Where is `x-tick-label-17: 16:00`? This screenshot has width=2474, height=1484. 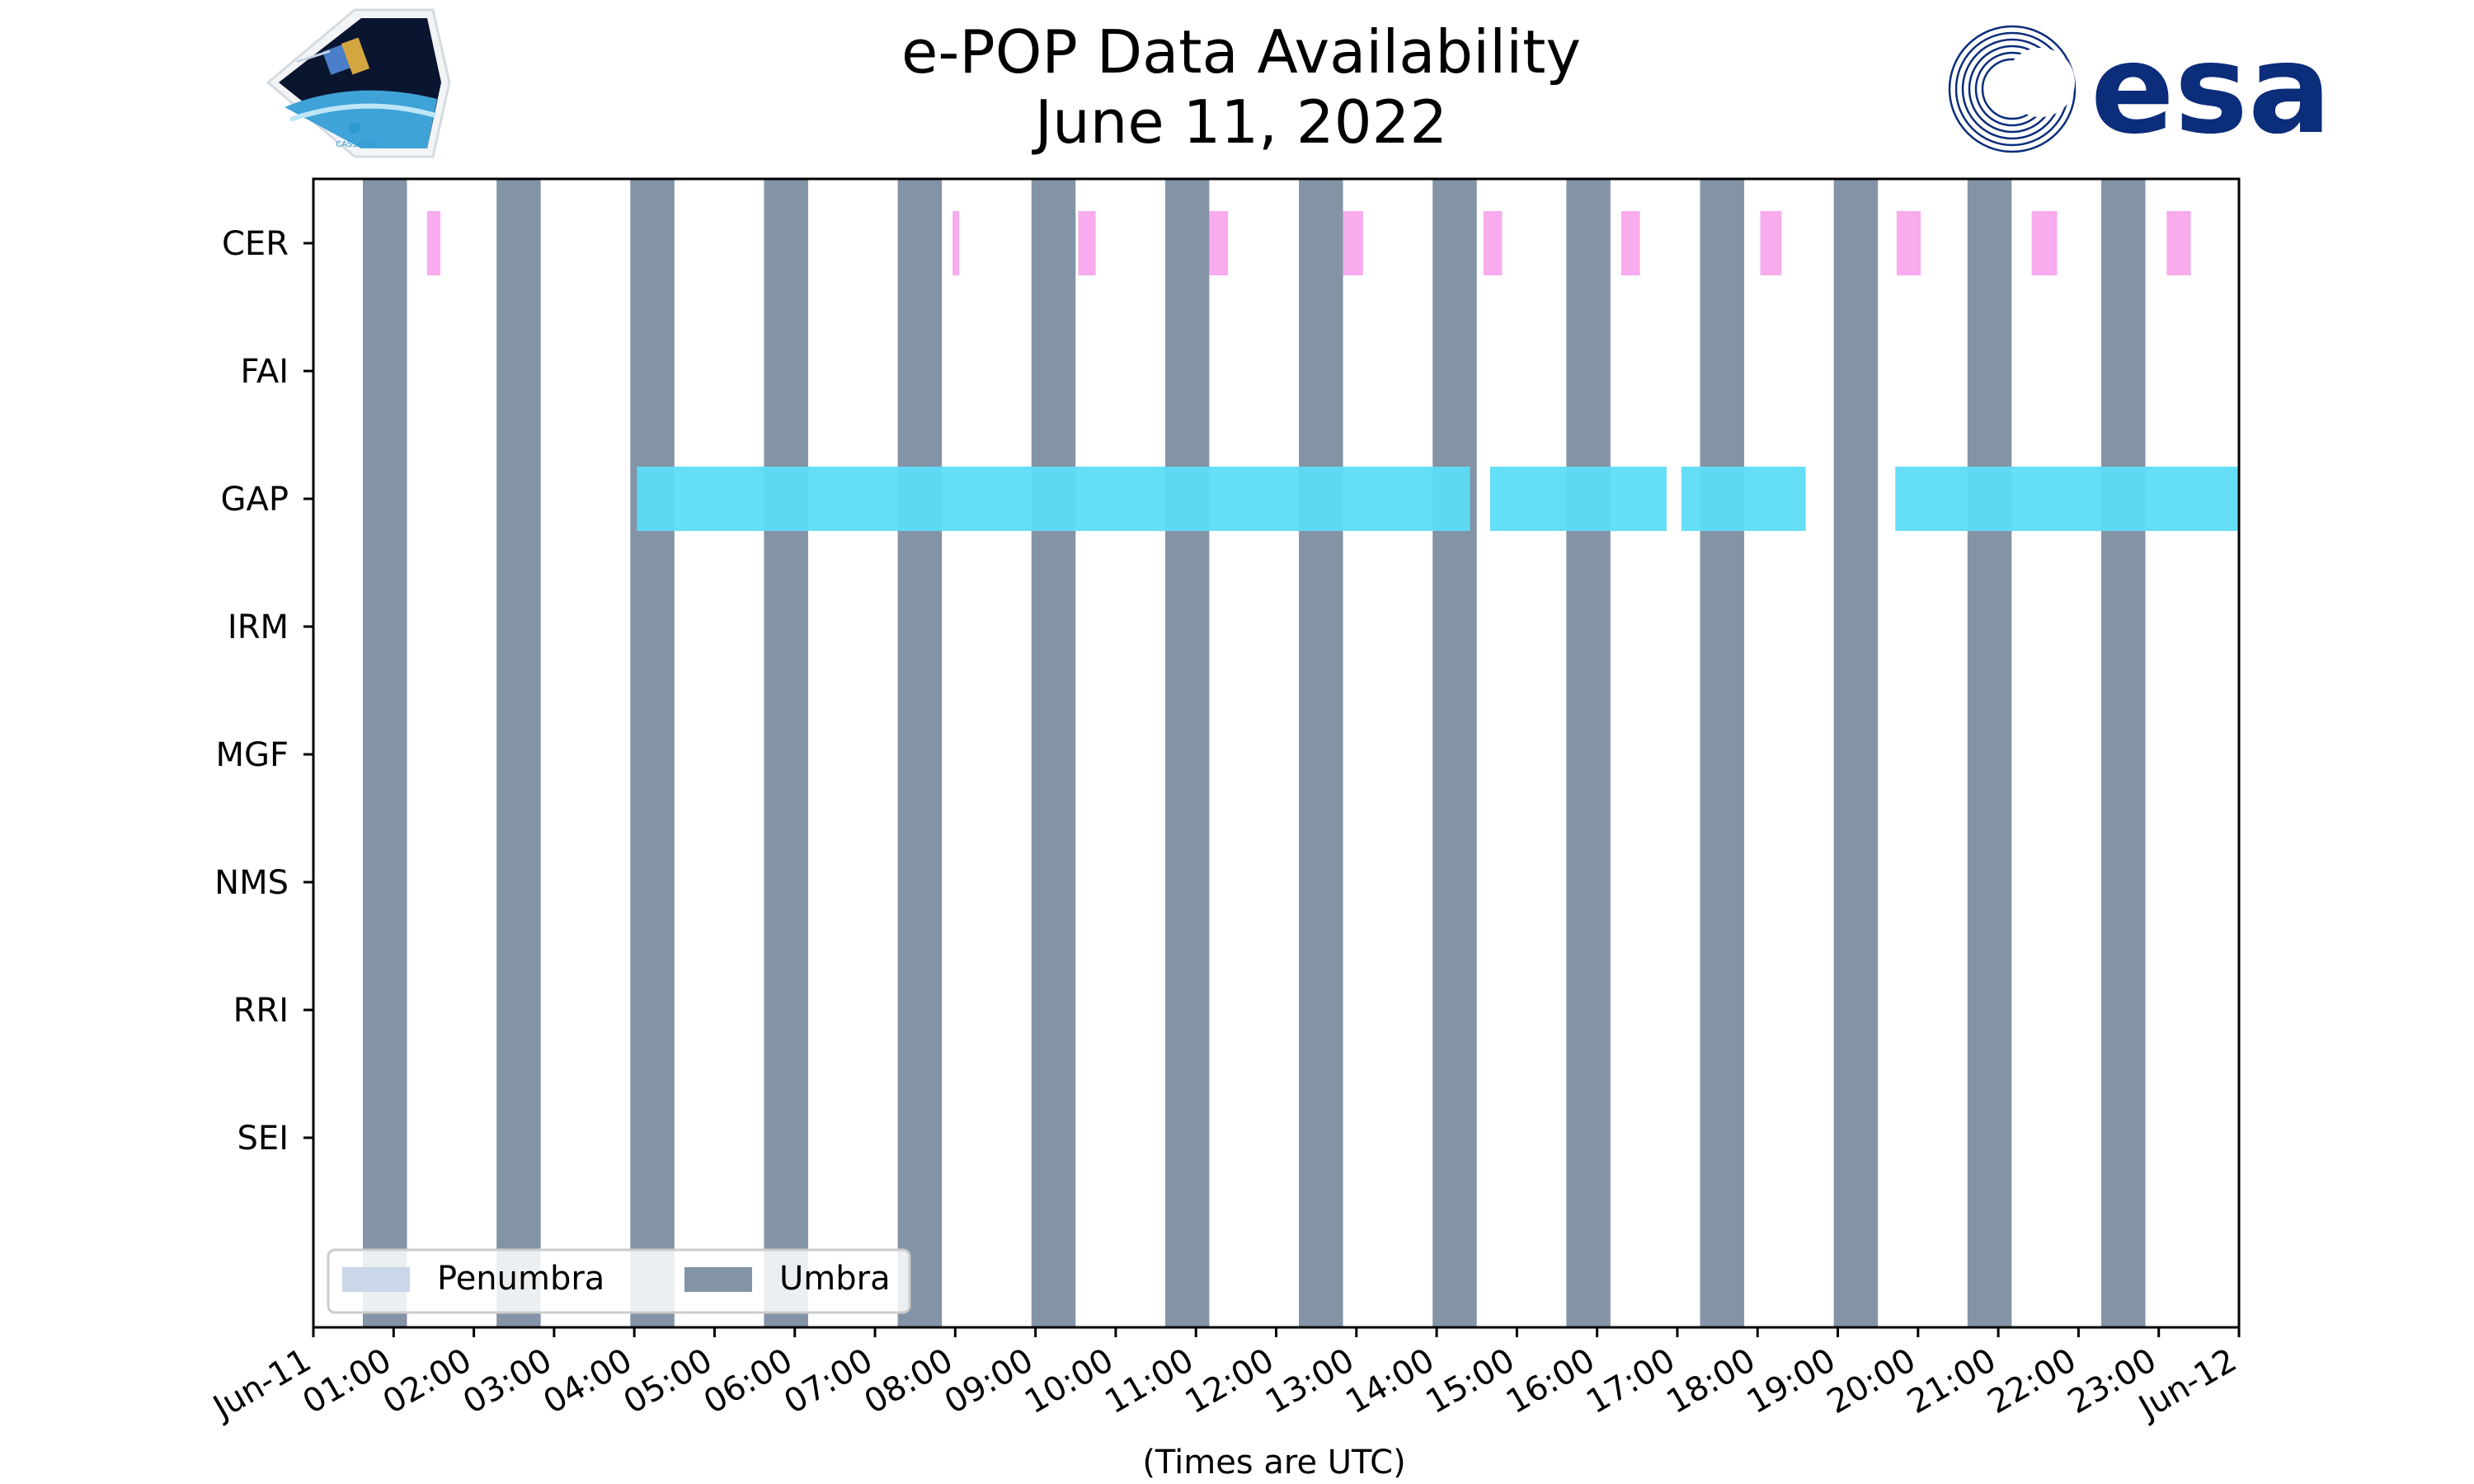
x-tick-label-17: 16:00 is located at coordinates (1551, 1381).